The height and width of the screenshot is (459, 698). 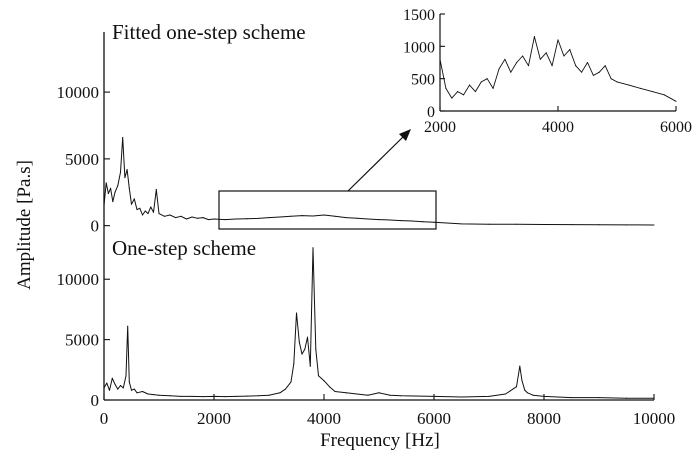 I want to click on top-panel-title: Fitted one-step scheme, so click(x=209, y=32).